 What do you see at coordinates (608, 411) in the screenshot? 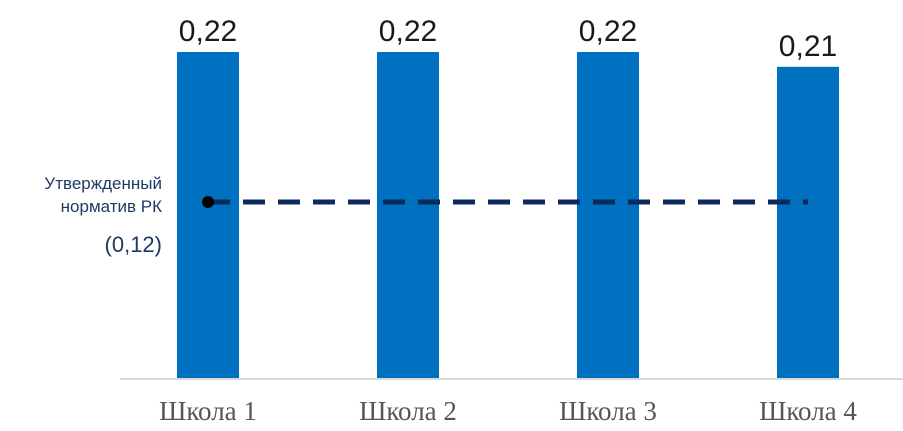
I see `category-label-3: Школа 3` at bounding box center [608, 411].